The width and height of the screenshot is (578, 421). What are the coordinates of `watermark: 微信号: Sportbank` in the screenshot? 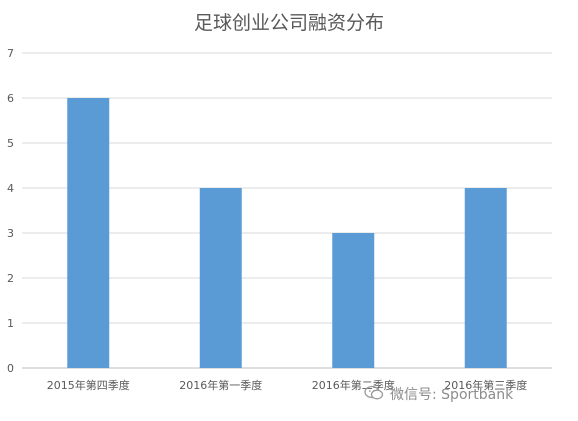 It's located at (438, 394).